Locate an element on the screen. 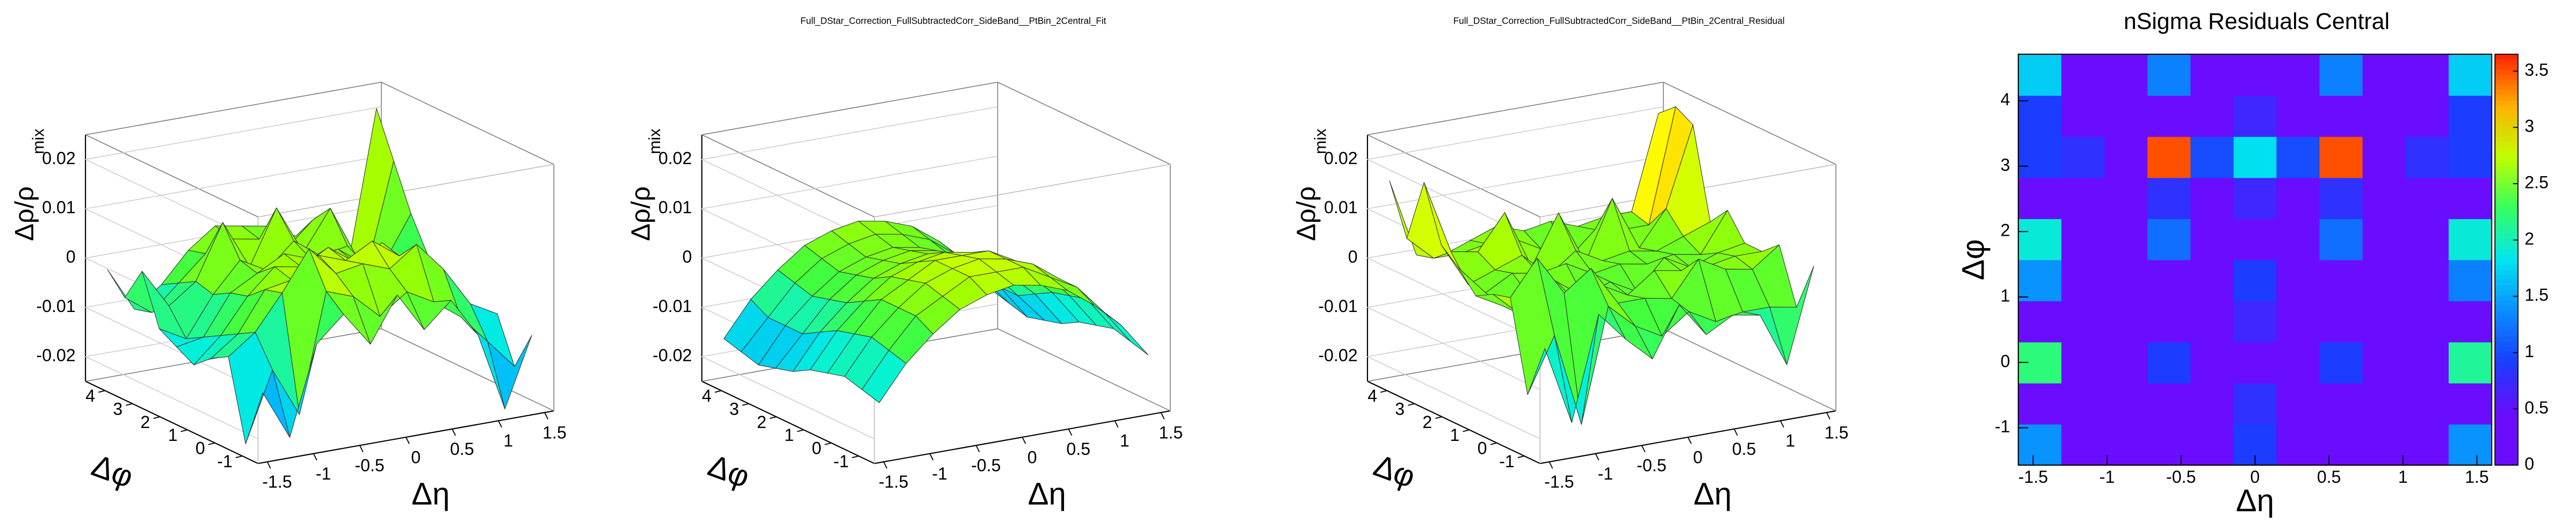 Image resolution: width=2576 pixels, height=522 pixels. surface-cell is located at coordinates (1549, 379).